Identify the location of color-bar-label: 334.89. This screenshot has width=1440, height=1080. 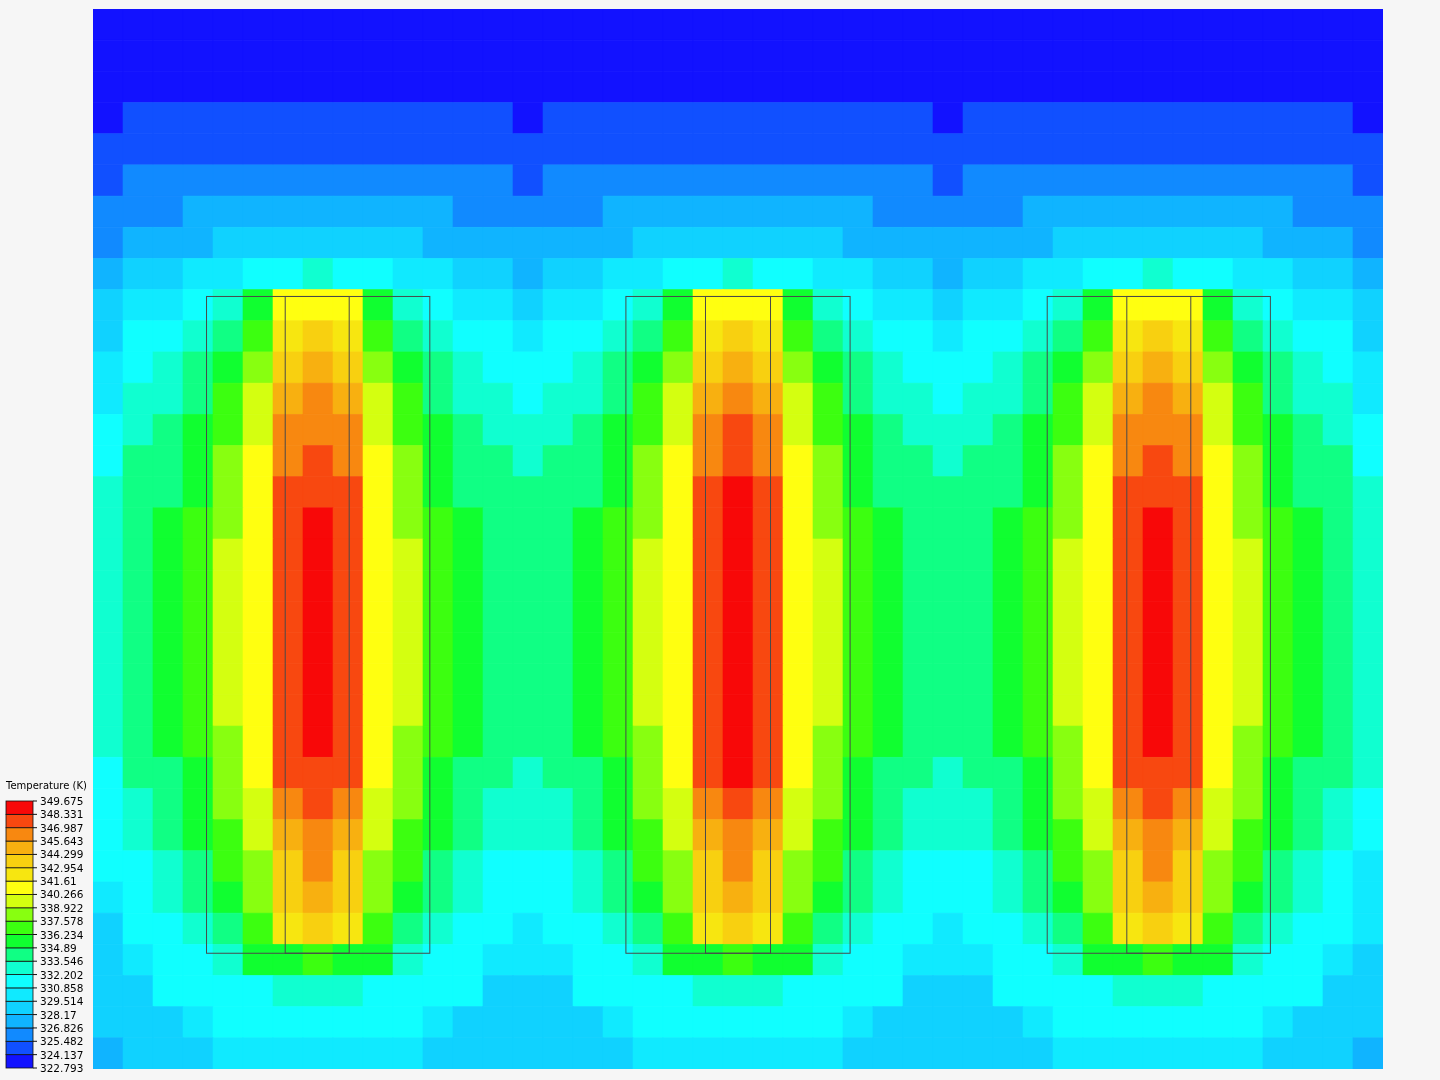
(58, 947).